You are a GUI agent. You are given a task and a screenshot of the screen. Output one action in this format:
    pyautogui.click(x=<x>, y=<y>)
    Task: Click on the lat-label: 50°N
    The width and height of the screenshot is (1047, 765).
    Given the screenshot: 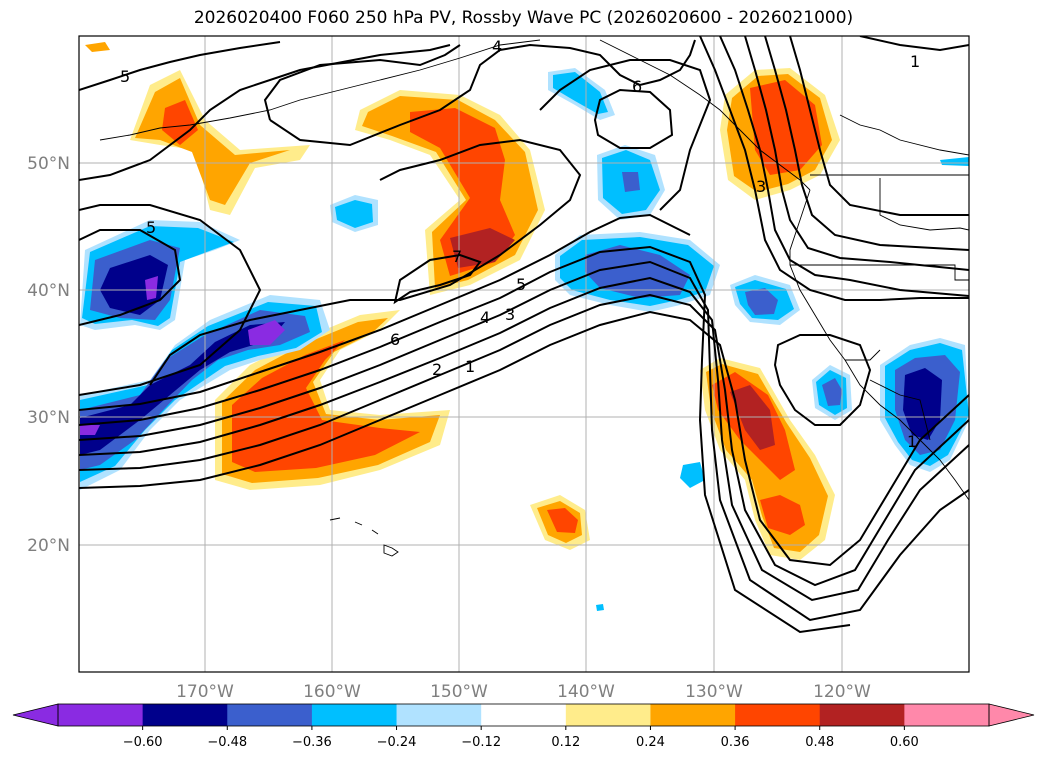 What is the action you would take?
    pyautogui.click(x=48, y=164)
    